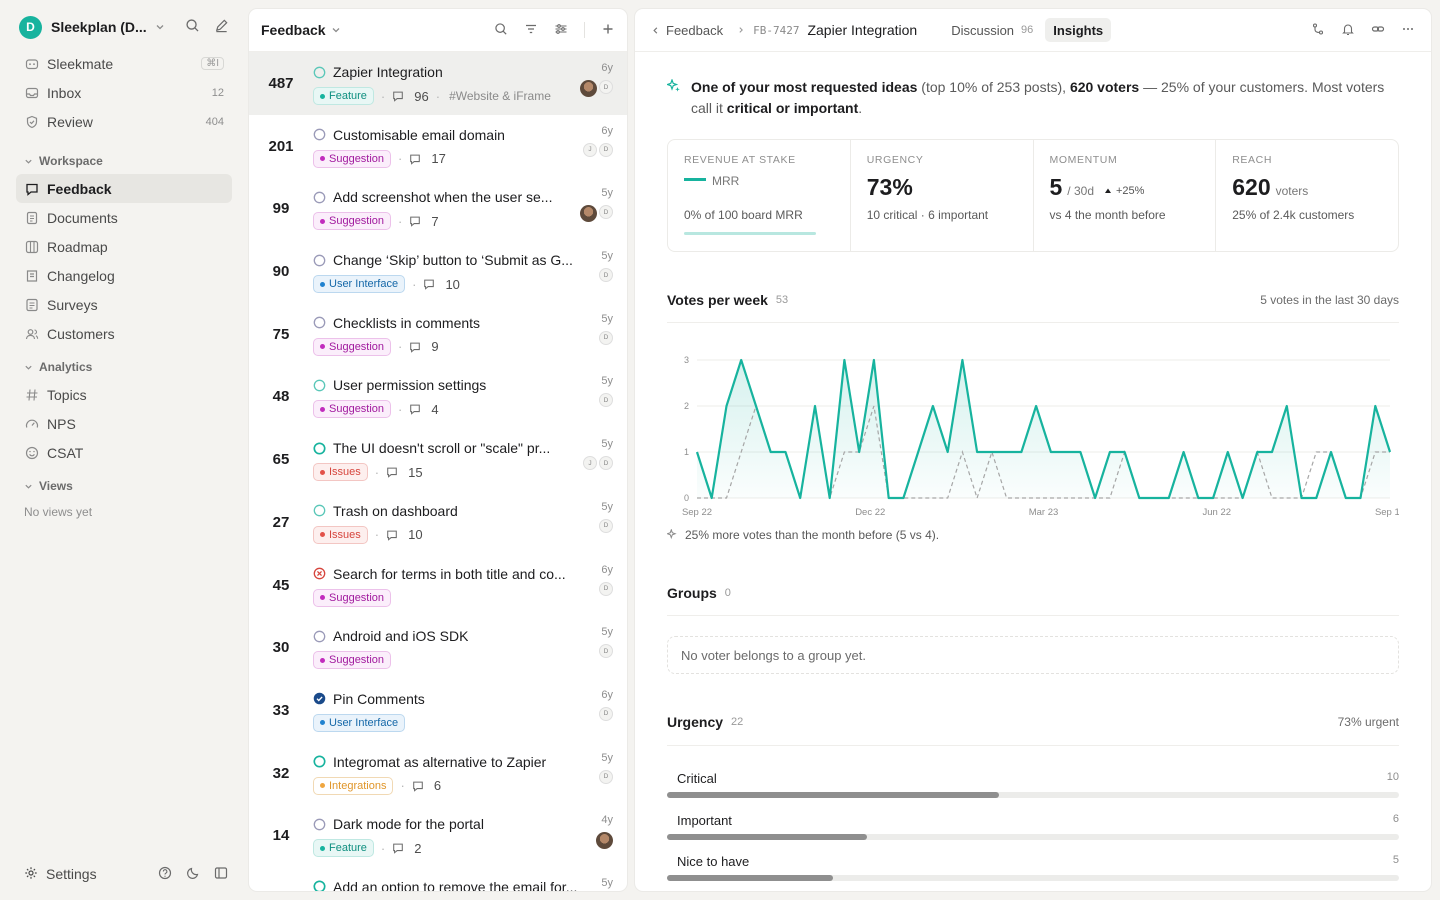 The width and height of the screenshot is (1440, 900). Describe the element at coordinates (1348, 30) in the screenshot. I see `bell-icon` at that location.